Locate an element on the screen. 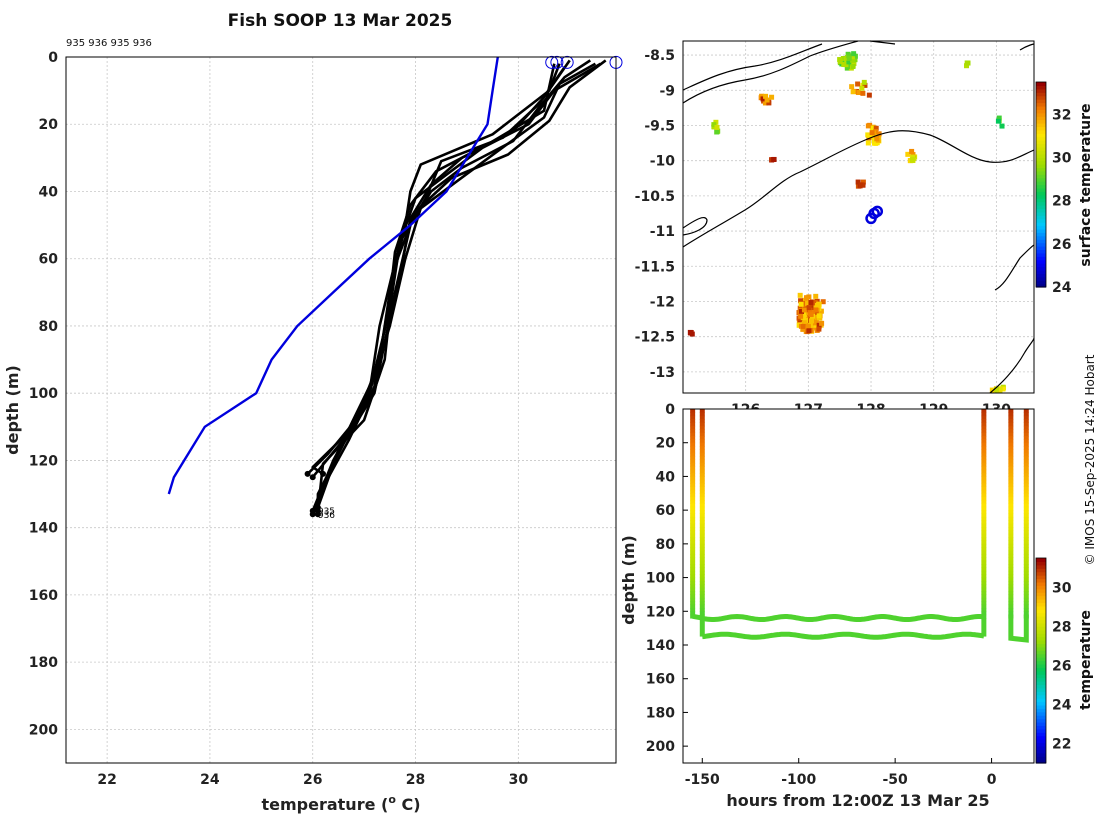 The image size is (1100, 824). map-y-tick-label: -8.5 is located at coordinates (659, 56).